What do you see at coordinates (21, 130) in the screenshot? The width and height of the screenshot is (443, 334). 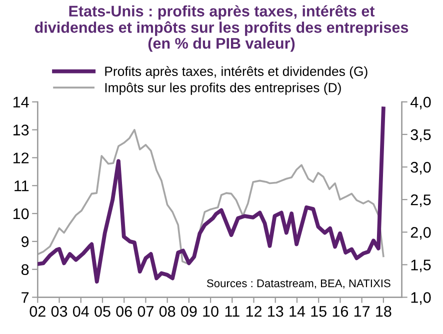 I see `y-tick-label: 13` at bounding box center [21, 130].